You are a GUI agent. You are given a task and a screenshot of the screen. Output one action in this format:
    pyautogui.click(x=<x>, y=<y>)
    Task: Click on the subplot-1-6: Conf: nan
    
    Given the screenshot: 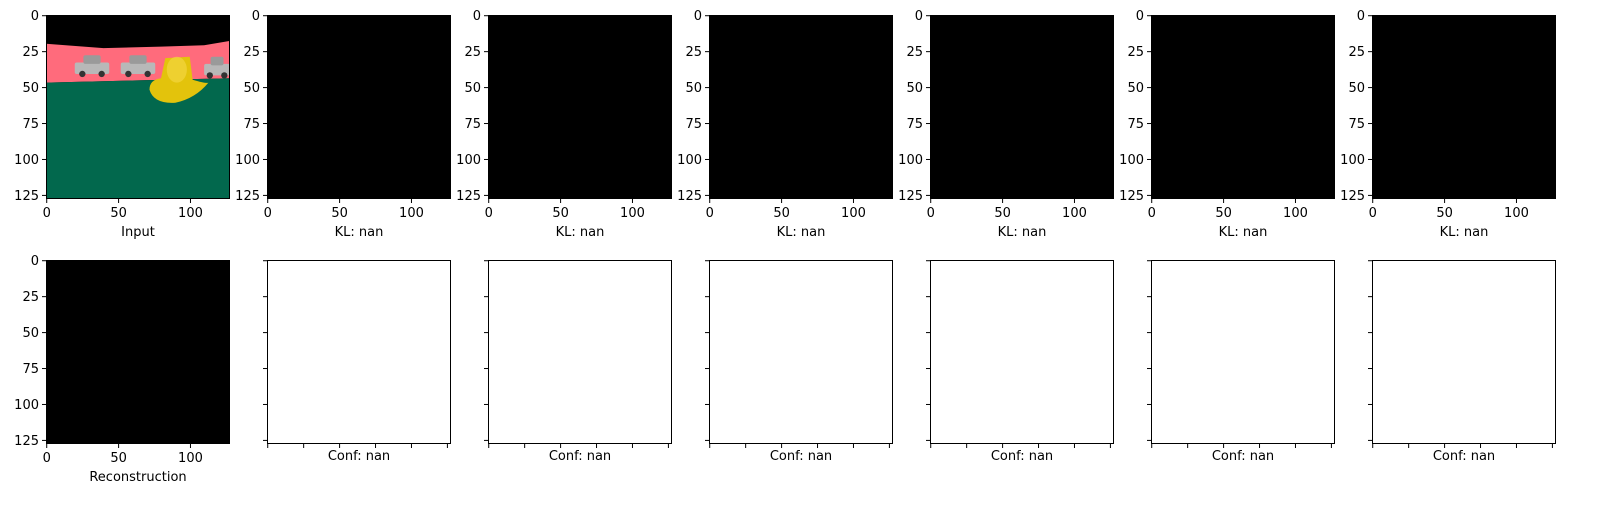 What is the action you would take?
    pyautogui.click(x=1462, y=362)
    